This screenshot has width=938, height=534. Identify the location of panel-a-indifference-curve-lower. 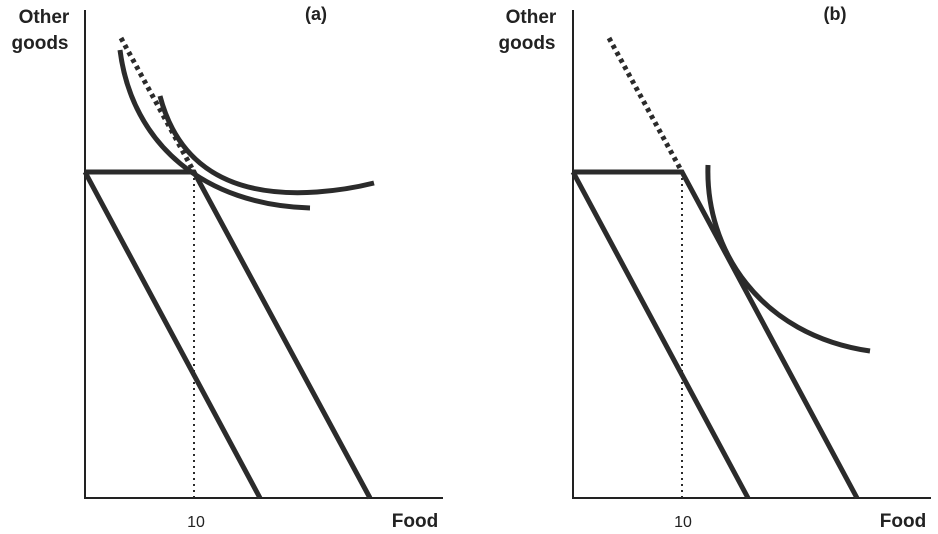
(214, 130).